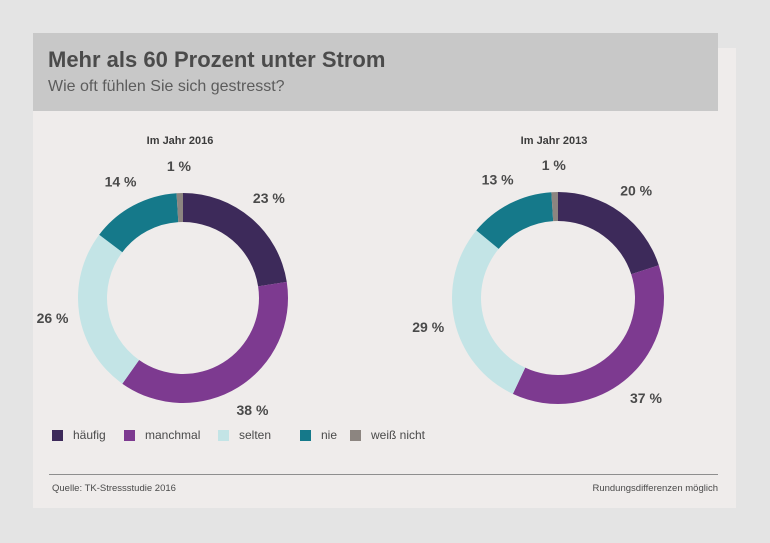  I want to click on legend-label: weiß nicht, so click(398, 435).